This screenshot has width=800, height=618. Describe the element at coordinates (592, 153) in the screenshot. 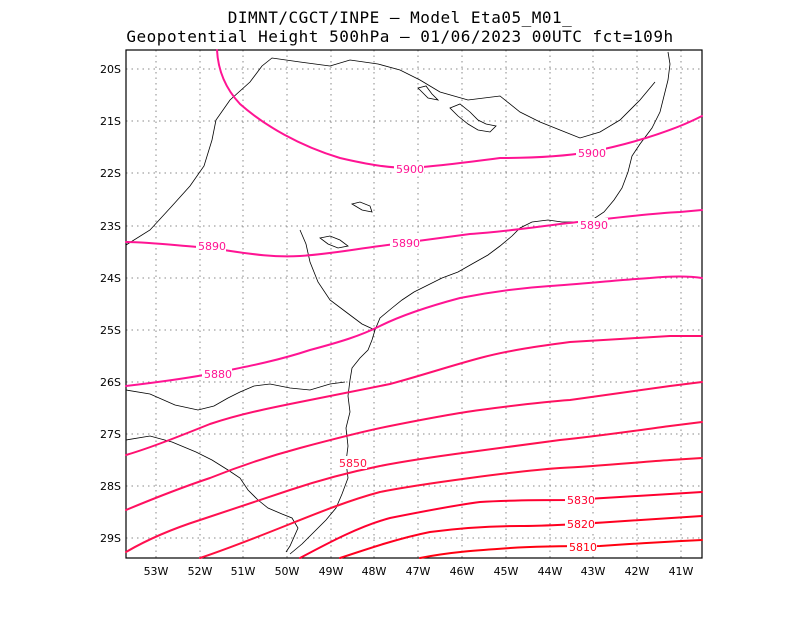

I see `contour-label-5900-east: 5900` at that location.